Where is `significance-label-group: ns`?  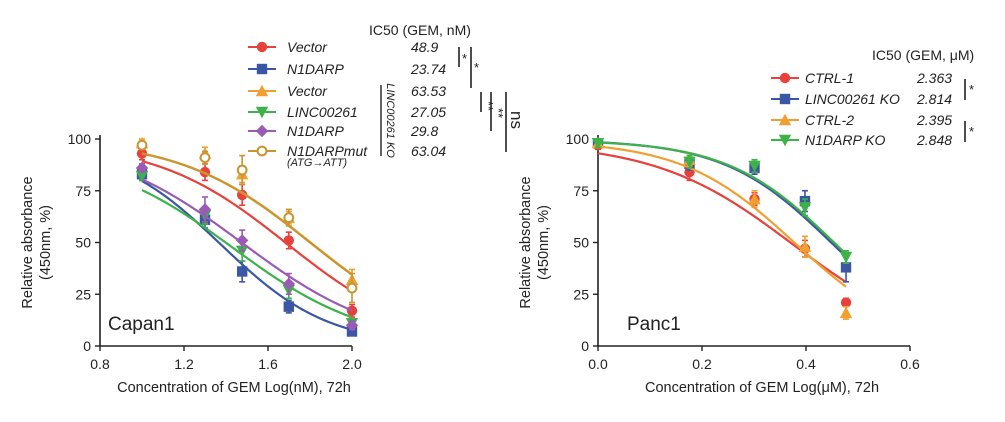 significance-label-group: ns is located at coordinates (516, 120).